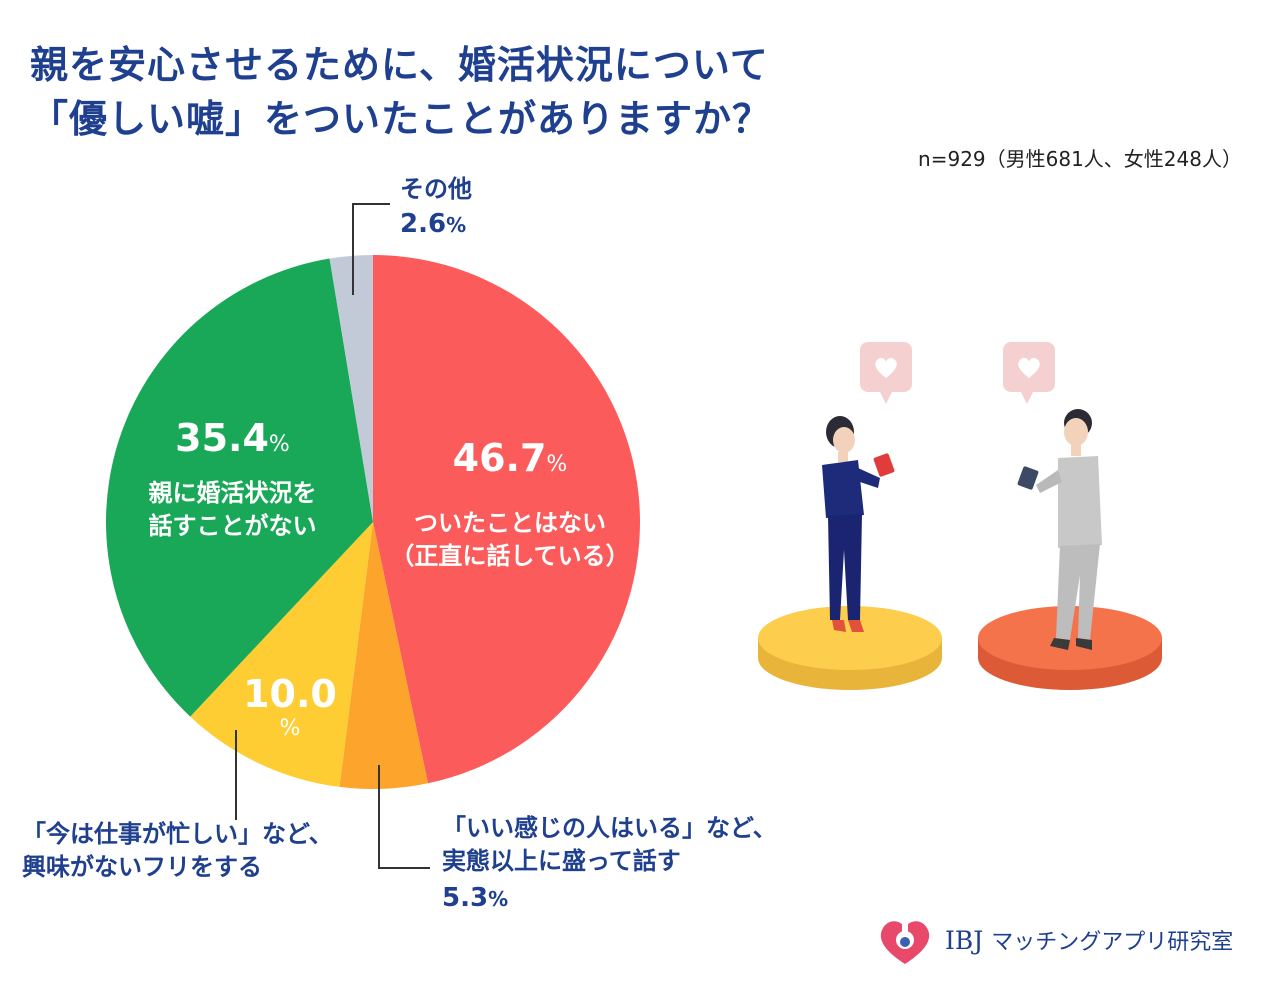 The height and width of the screenshot is (1000, 1280). I want to click on ibj-logo: IBJ マッチングアプリ研究室, so click(1054, 940).